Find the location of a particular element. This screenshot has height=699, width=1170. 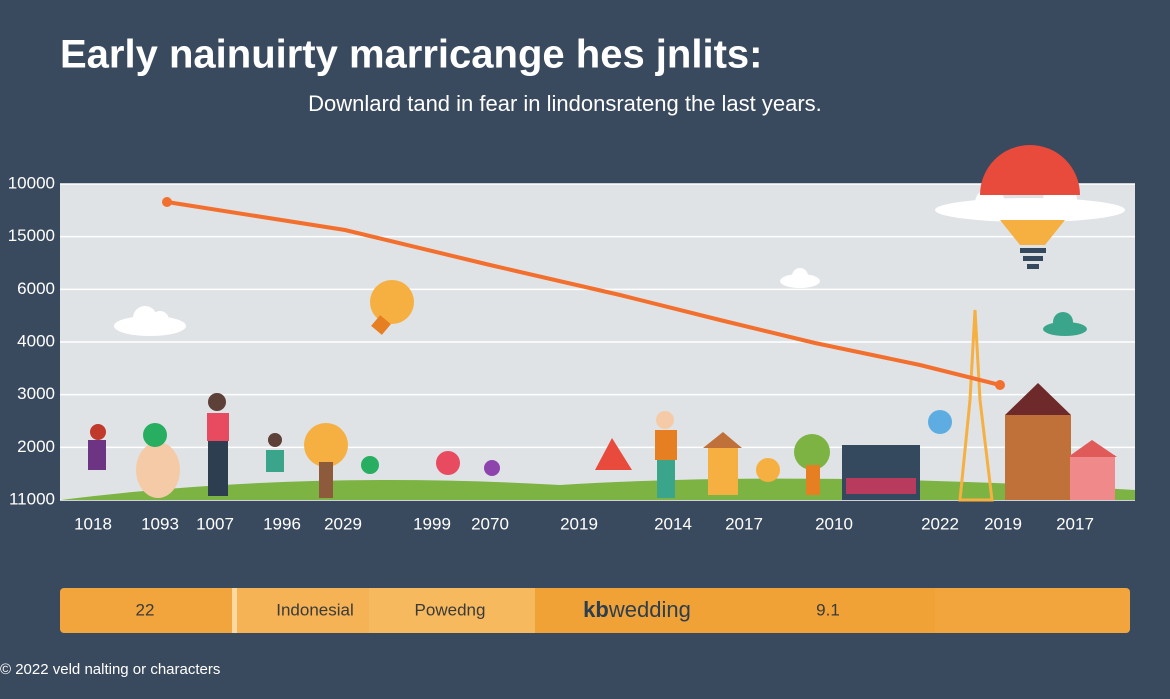

x-label: 1996 is located at coordinates (282, 523).